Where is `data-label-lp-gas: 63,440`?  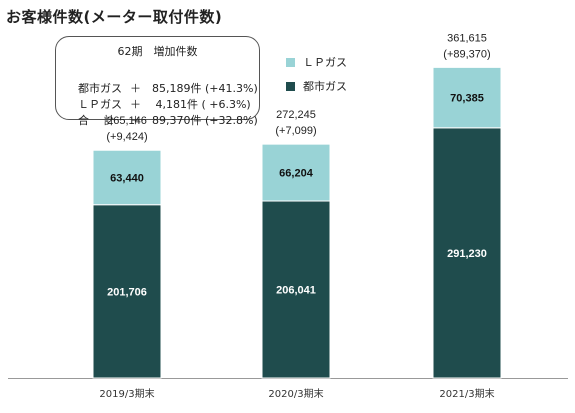 data-label-lp-gas: 63,440 is located at coordinates (127, 178).